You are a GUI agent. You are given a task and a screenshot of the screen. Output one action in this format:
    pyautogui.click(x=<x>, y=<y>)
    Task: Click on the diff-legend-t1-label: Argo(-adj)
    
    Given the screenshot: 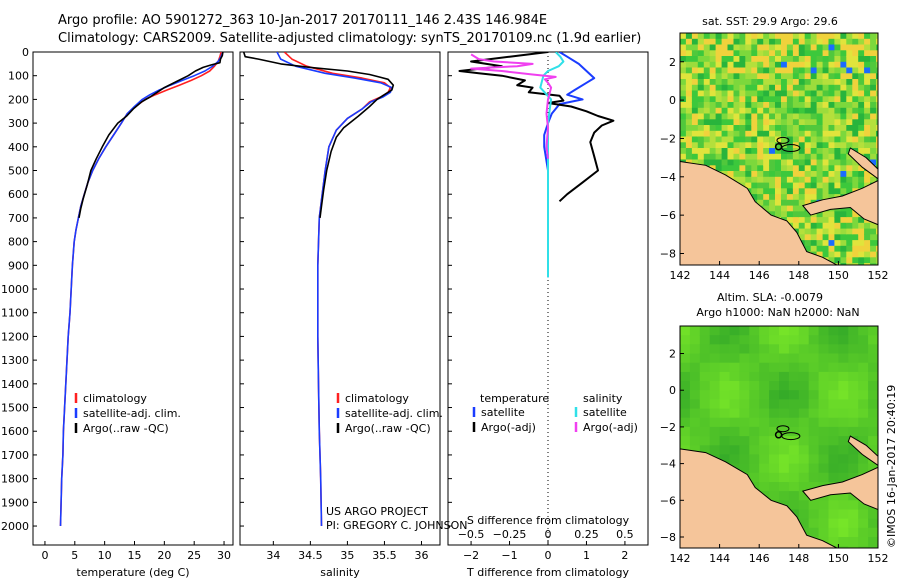 What is the action you would take?
    pyautogui.click(x=508, y=427)
    